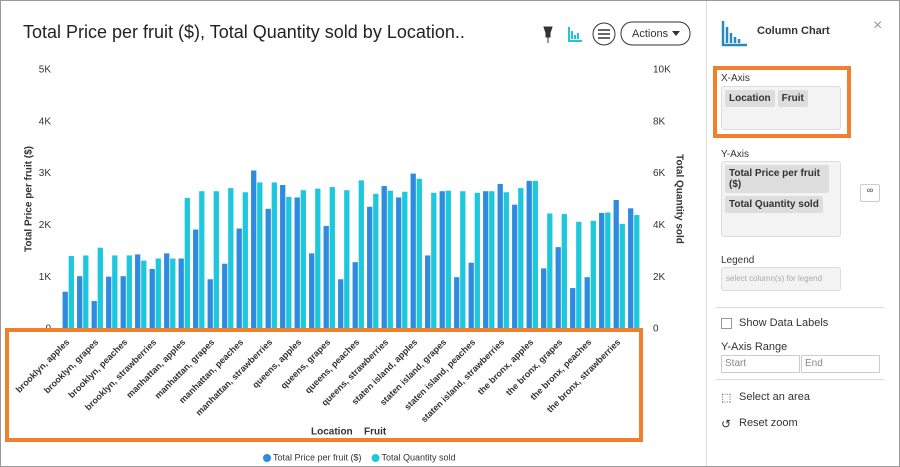 The width and height of the screenshot is (900, 467). What do you see at coordinates (659, 225) in the screenshot?
I see `y2-tick-label: 4K` at bounding box center [659, 225].